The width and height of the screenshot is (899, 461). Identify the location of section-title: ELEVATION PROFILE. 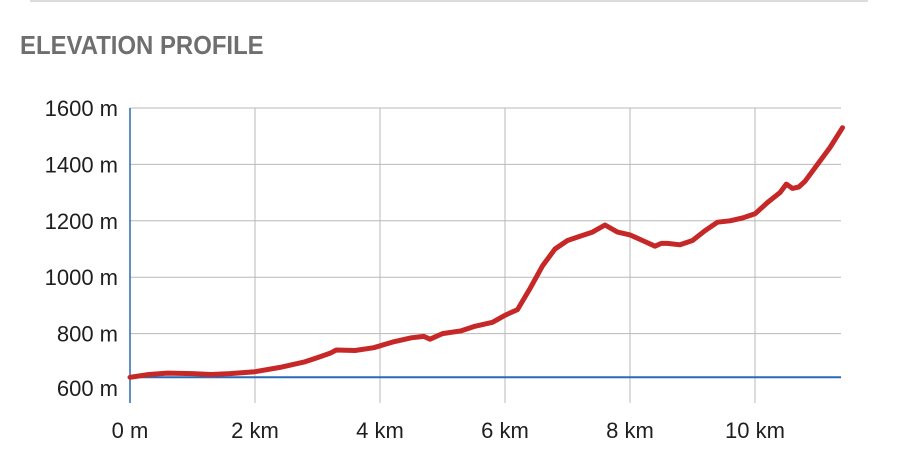
(142, 45).